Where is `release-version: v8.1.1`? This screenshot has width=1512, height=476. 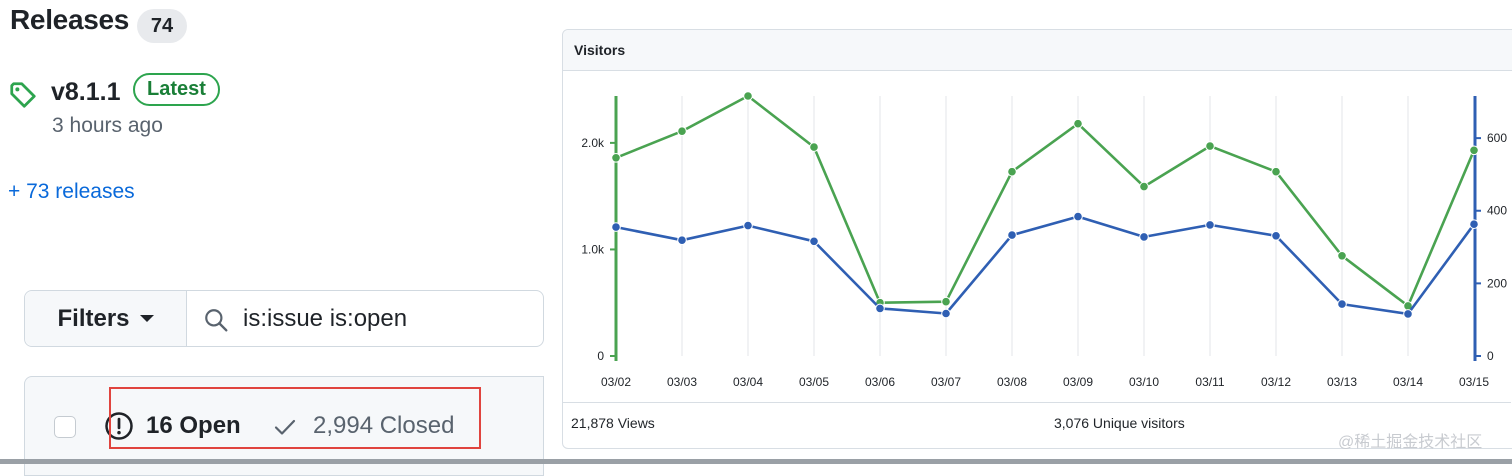
release-version: v8.1.1 is located at coordinates (86, 92).